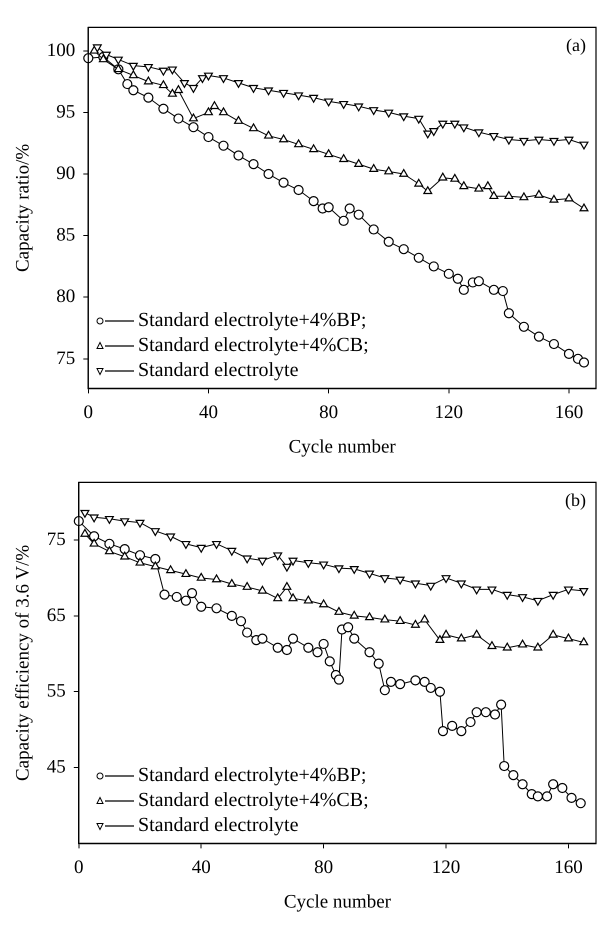 Image resolution: width=616 pixels, height=930 pixels. Describe the element at coordinates (208, 412) in the screenshot. I see `x-tick-label: 40` at that location.